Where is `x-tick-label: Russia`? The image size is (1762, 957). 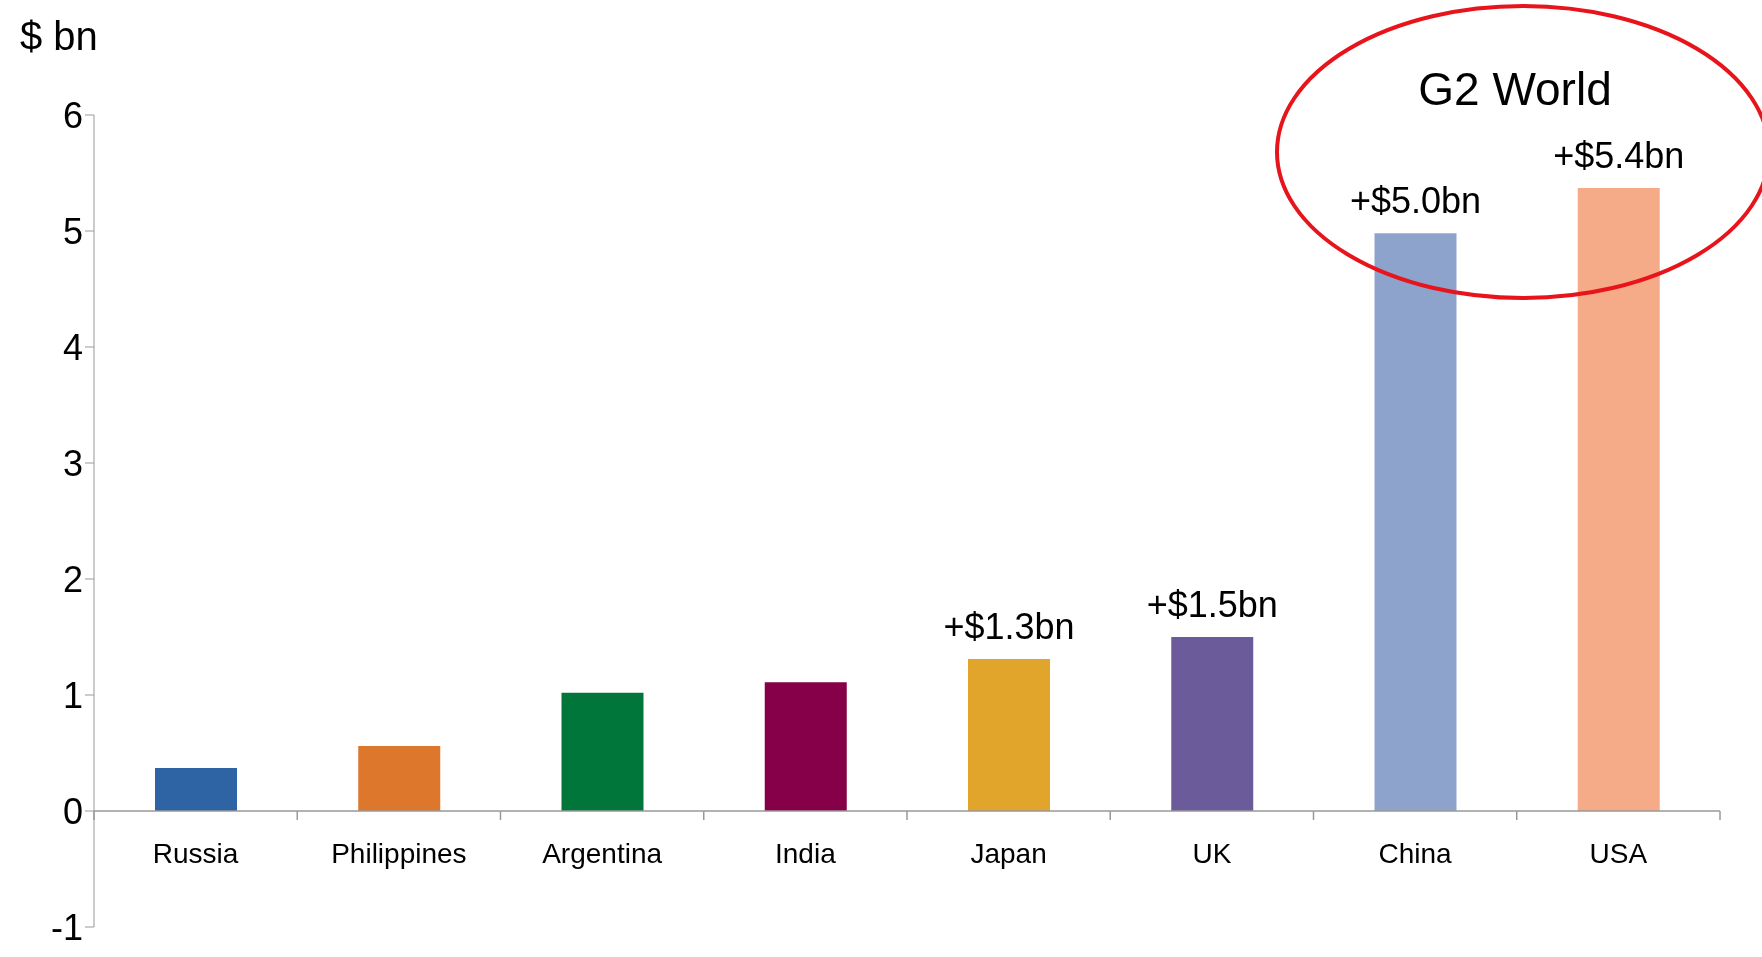 x-tick-label: Russia is located at coordinates (195, 853).